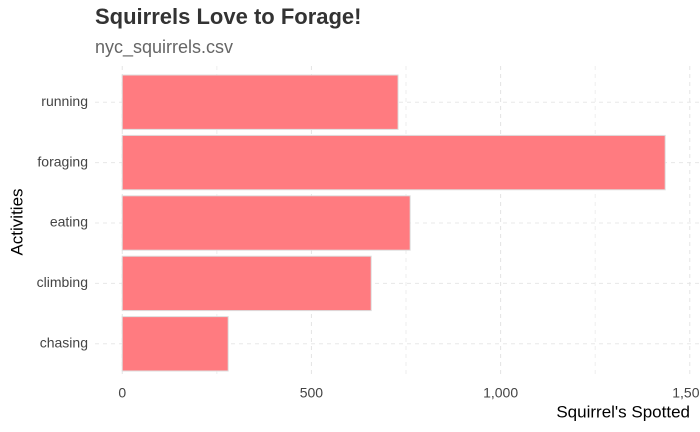  What do you see at coordinates (623, 411) in the screenshot?
I see `x-axis-title: Squirrel's Spotted` at bounding box center [623, 411].